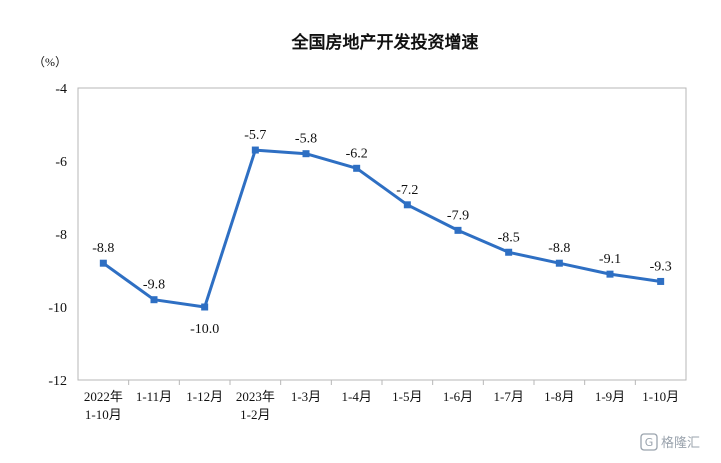  What do you see at coordinates (103, 396) in the screenshot?
I see `x-tick-label: 2022年` at bounding box center [103, 396].